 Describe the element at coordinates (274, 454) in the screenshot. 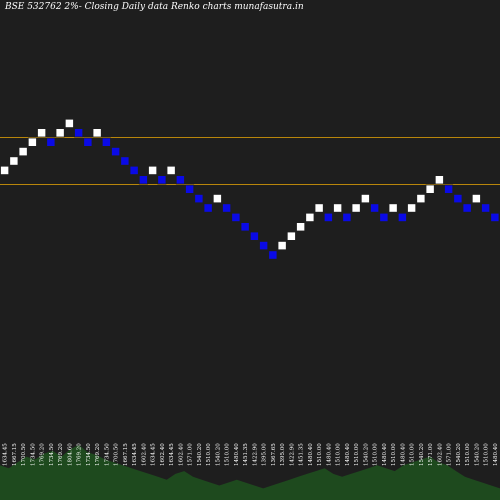

I see `price-label: 1367.65` at that location.